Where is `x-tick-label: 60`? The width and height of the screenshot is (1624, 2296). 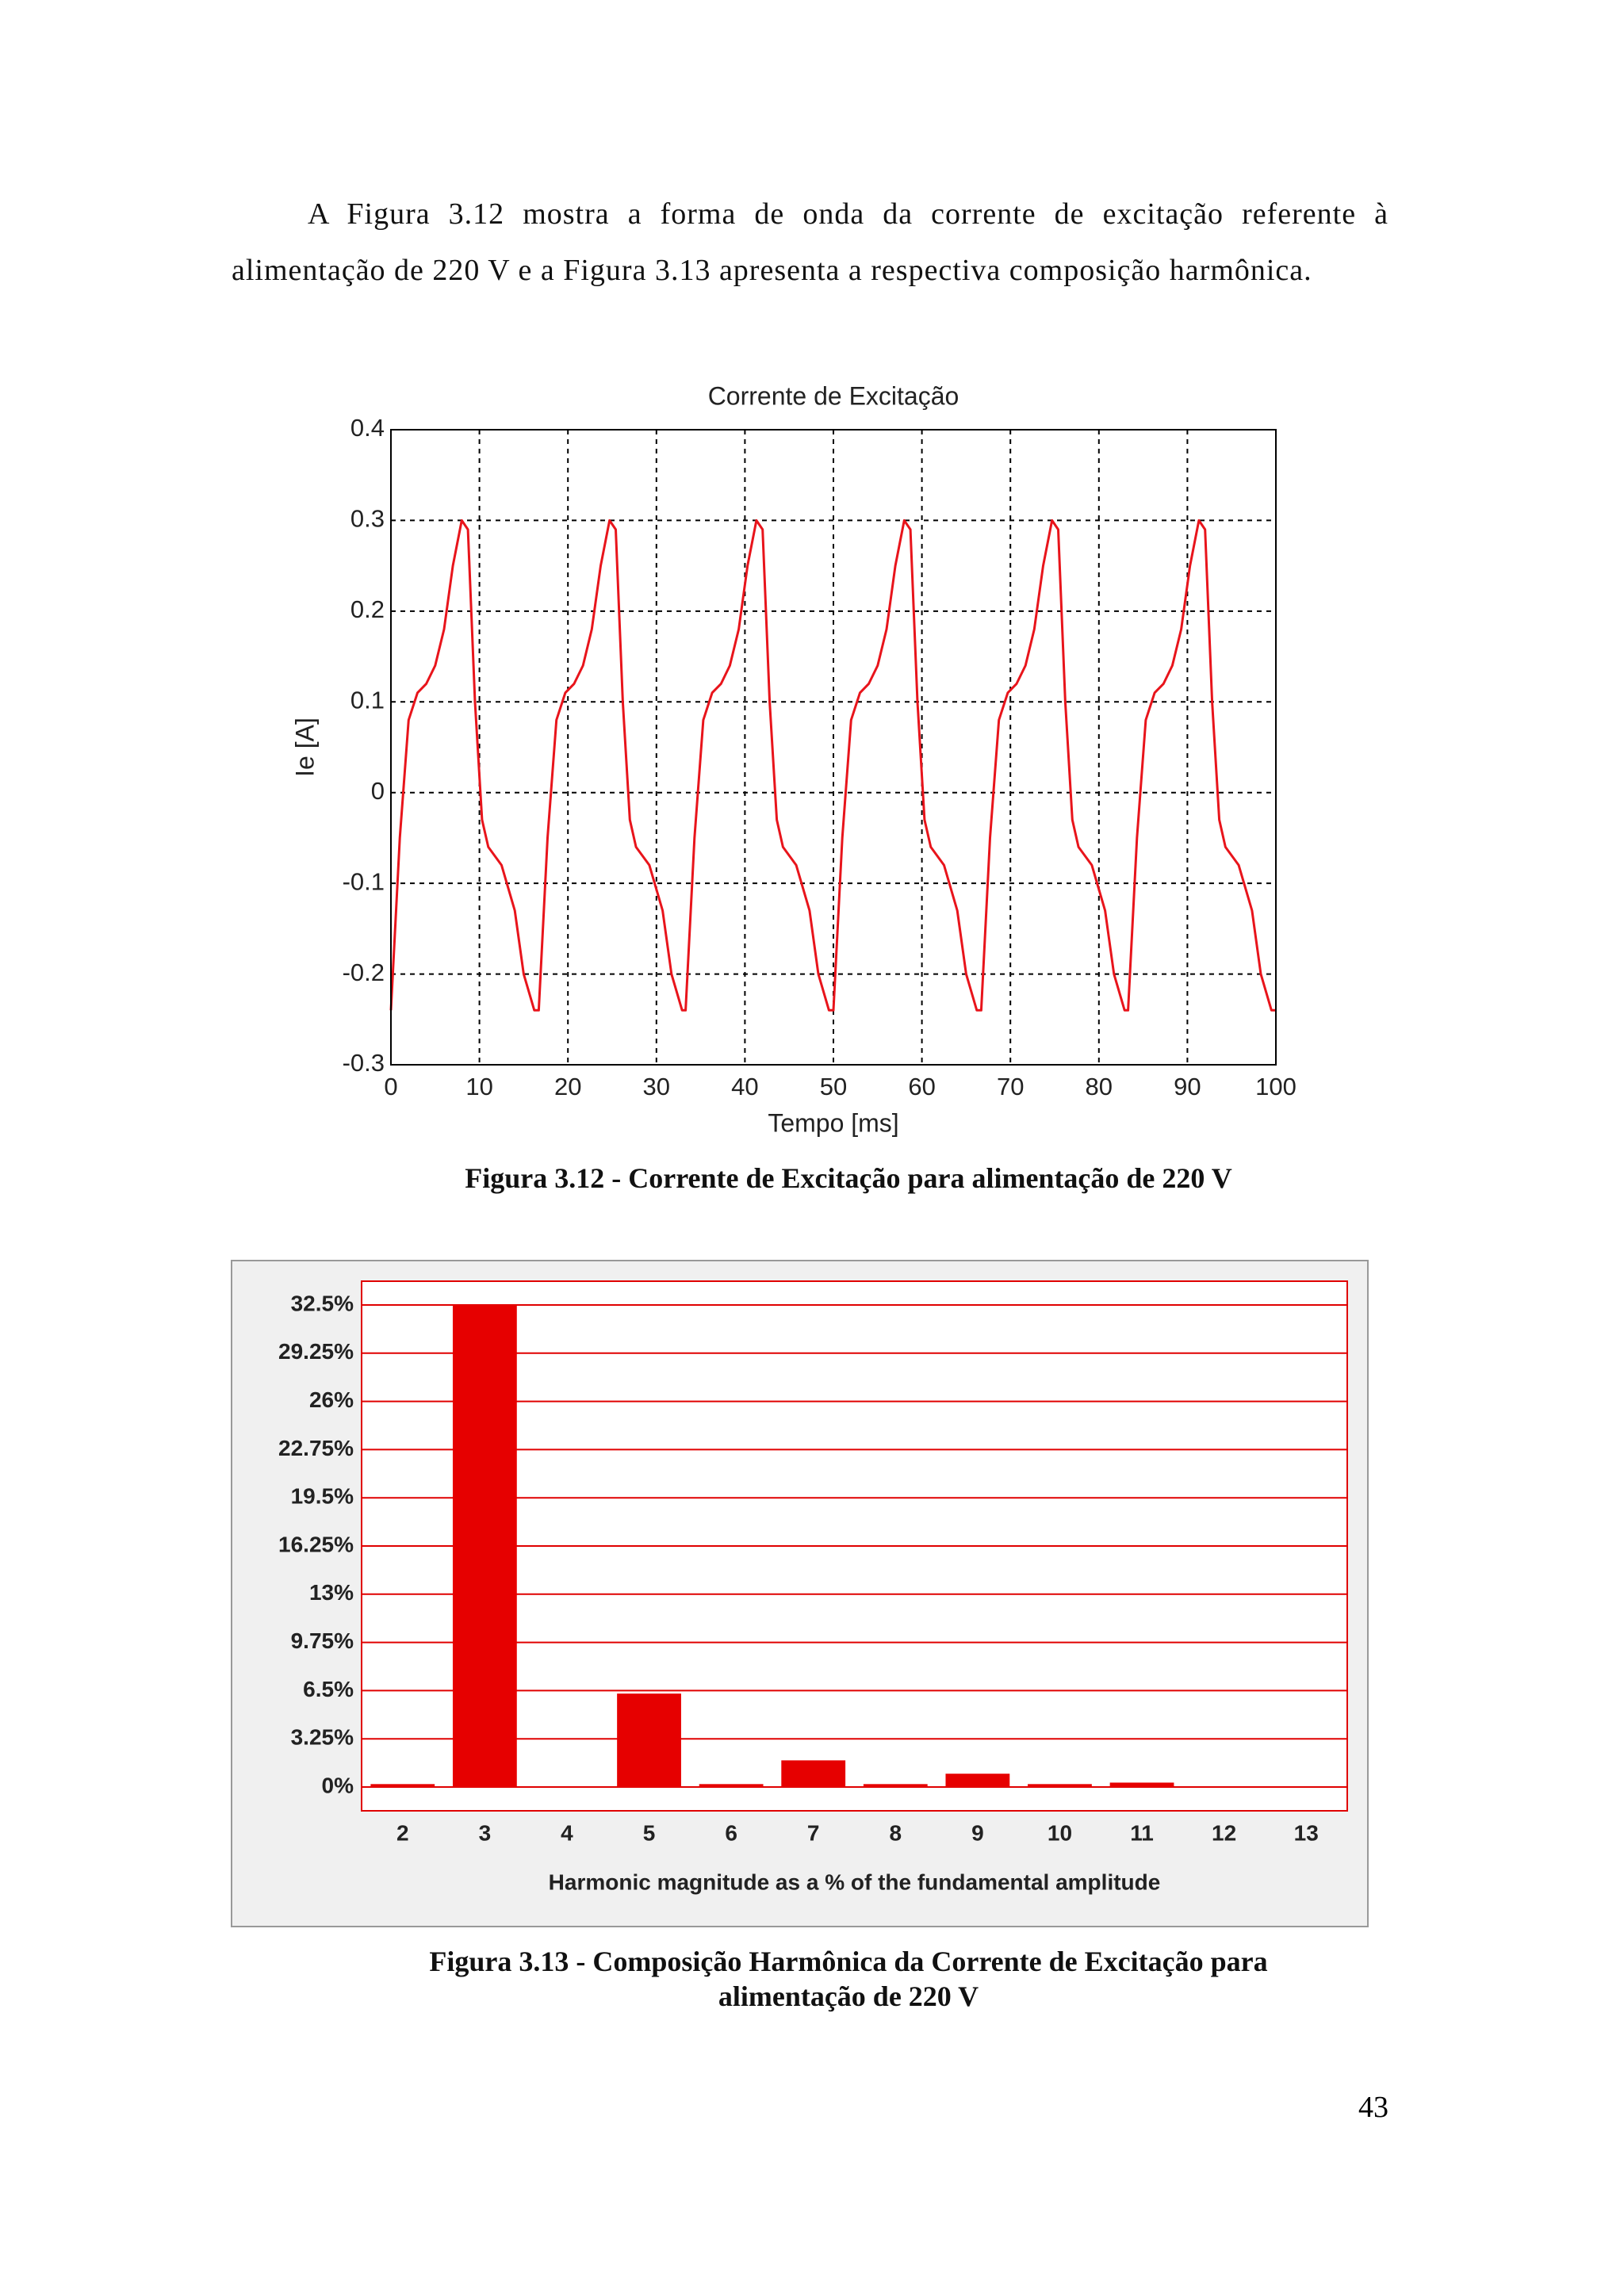 x-tick-label: 60 is located at coordinates (921, 1087).